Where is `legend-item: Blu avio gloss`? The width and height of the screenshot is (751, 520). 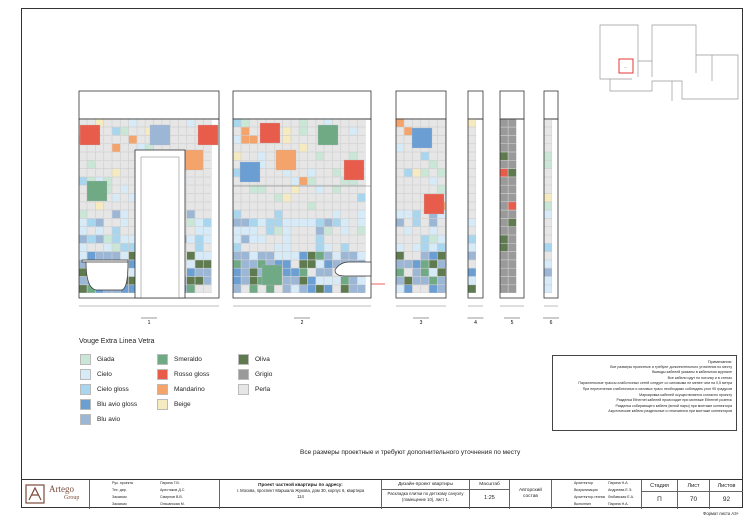
legend-item: Blu avio gloss is located at coordinates (108, 404).